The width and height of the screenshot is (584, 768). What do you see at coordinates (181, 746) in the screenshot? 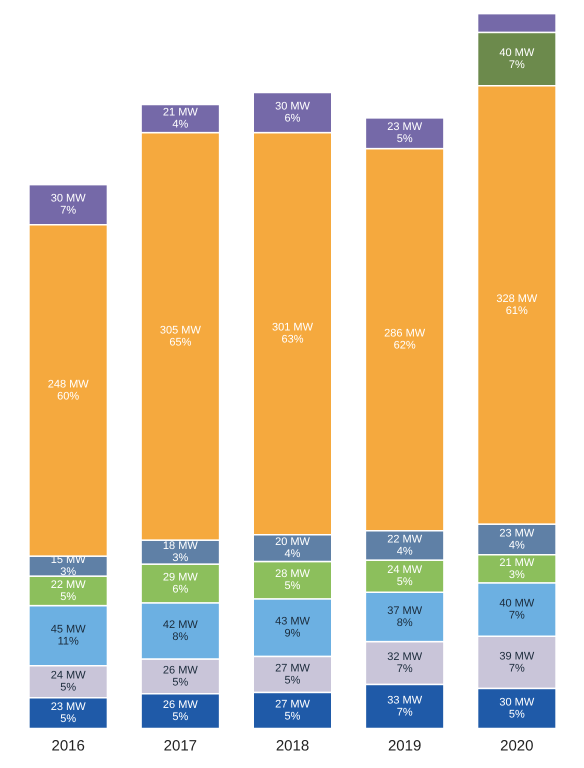
I see `x-tick-label: 2017` at bounding box center [181, 746].